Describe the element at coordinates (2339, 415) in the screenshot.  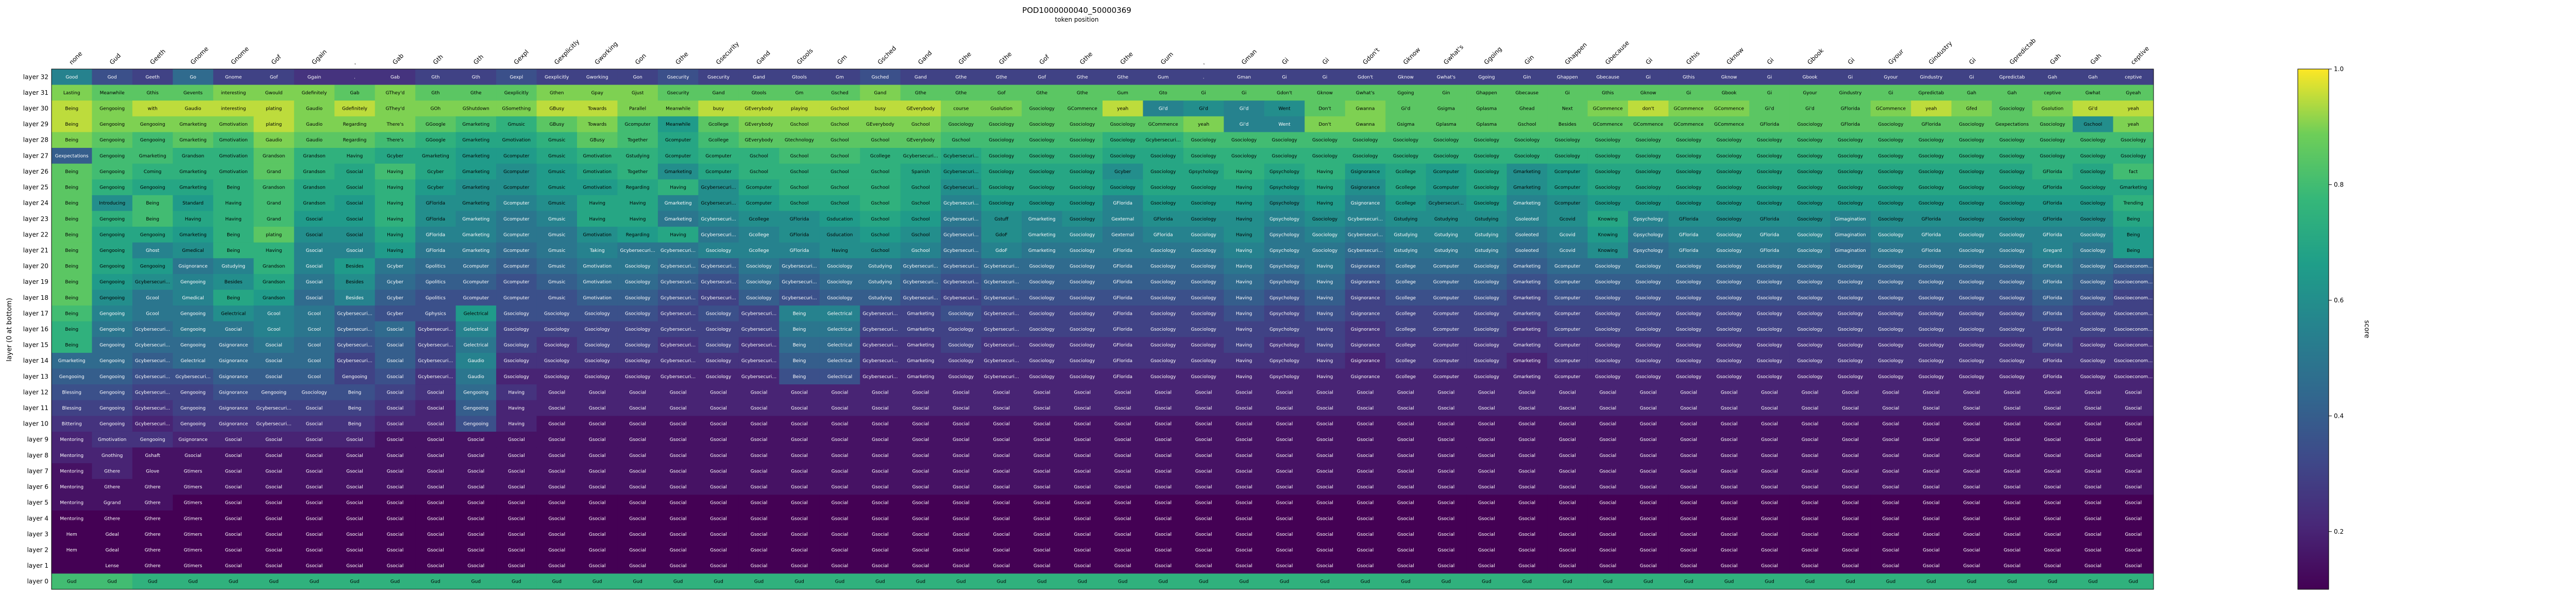
I see `colorbar-tick-label: 0.4` at that location.